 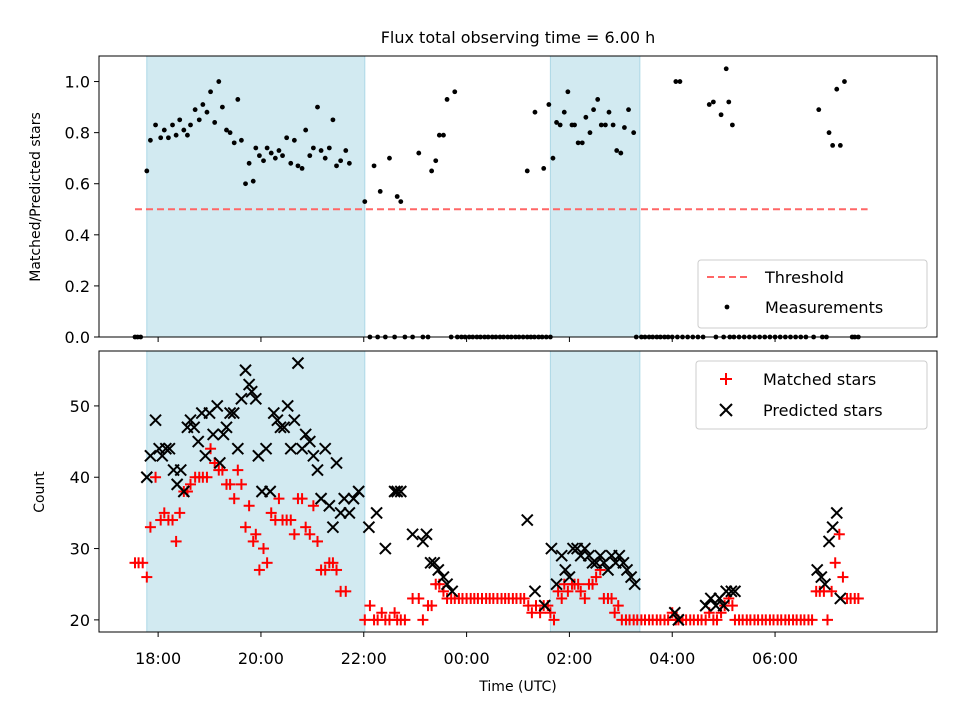 What do you see at coordinates (726, 379) in the screenshot?
I see `matched-legend-swatch` at bounding box center [726, 379].